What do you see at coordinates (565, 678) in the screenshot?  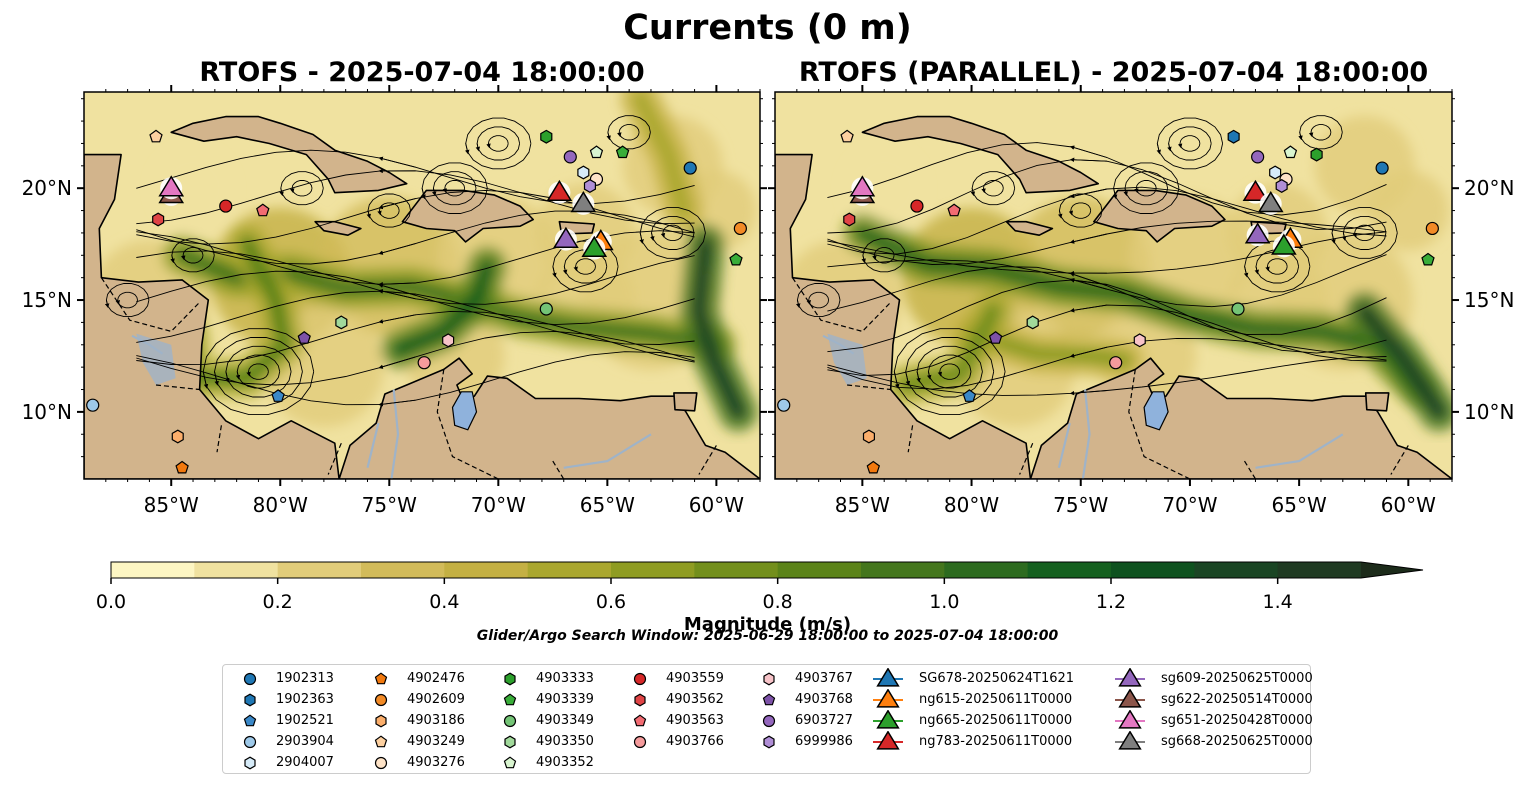 I see `legend-item-label: 4903333` at bounding box center [565, 678].